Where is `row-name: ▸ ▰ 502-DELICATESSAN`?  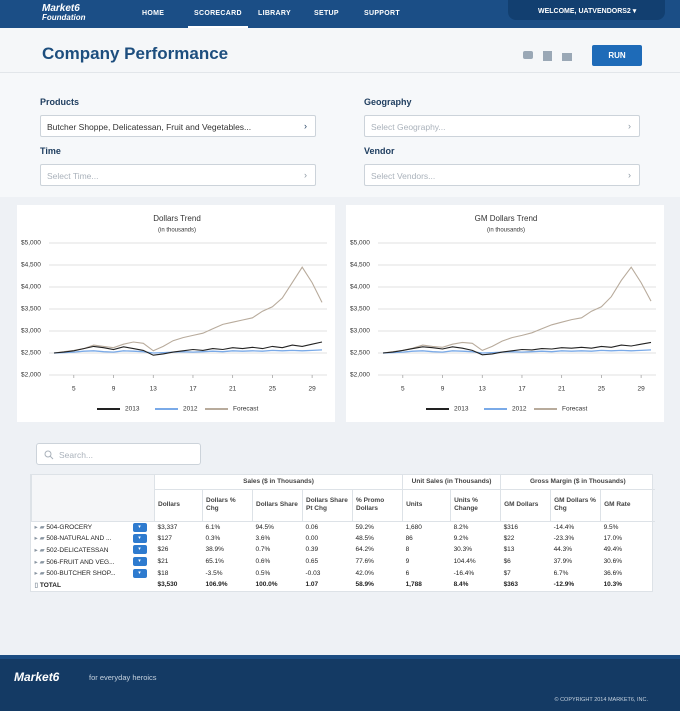
row-name: ▸ ▰ 502-DELICATESSAN is located at coordinates (81, 550).